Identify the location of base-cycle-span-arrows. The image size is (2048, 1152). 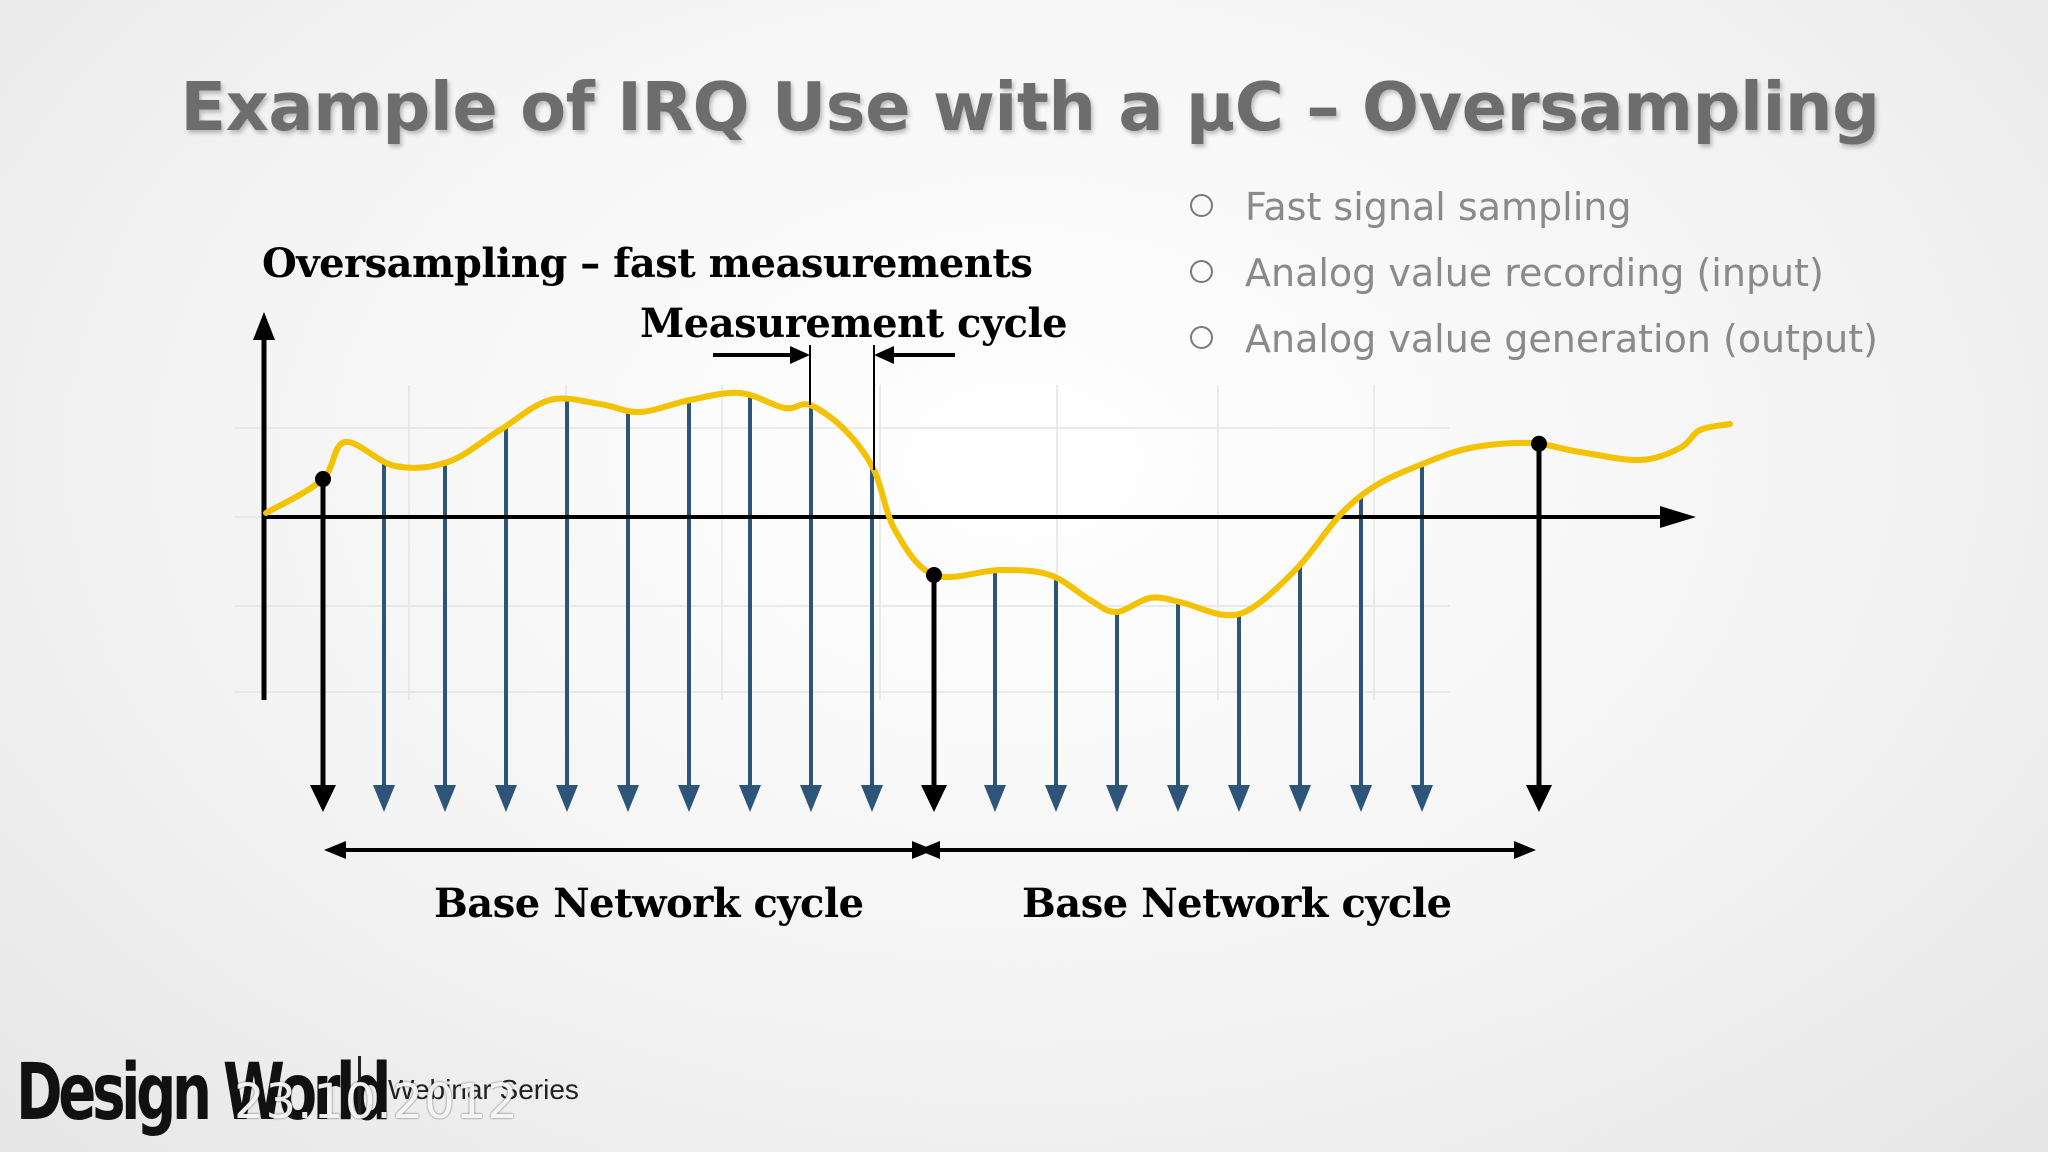
(930, 850).